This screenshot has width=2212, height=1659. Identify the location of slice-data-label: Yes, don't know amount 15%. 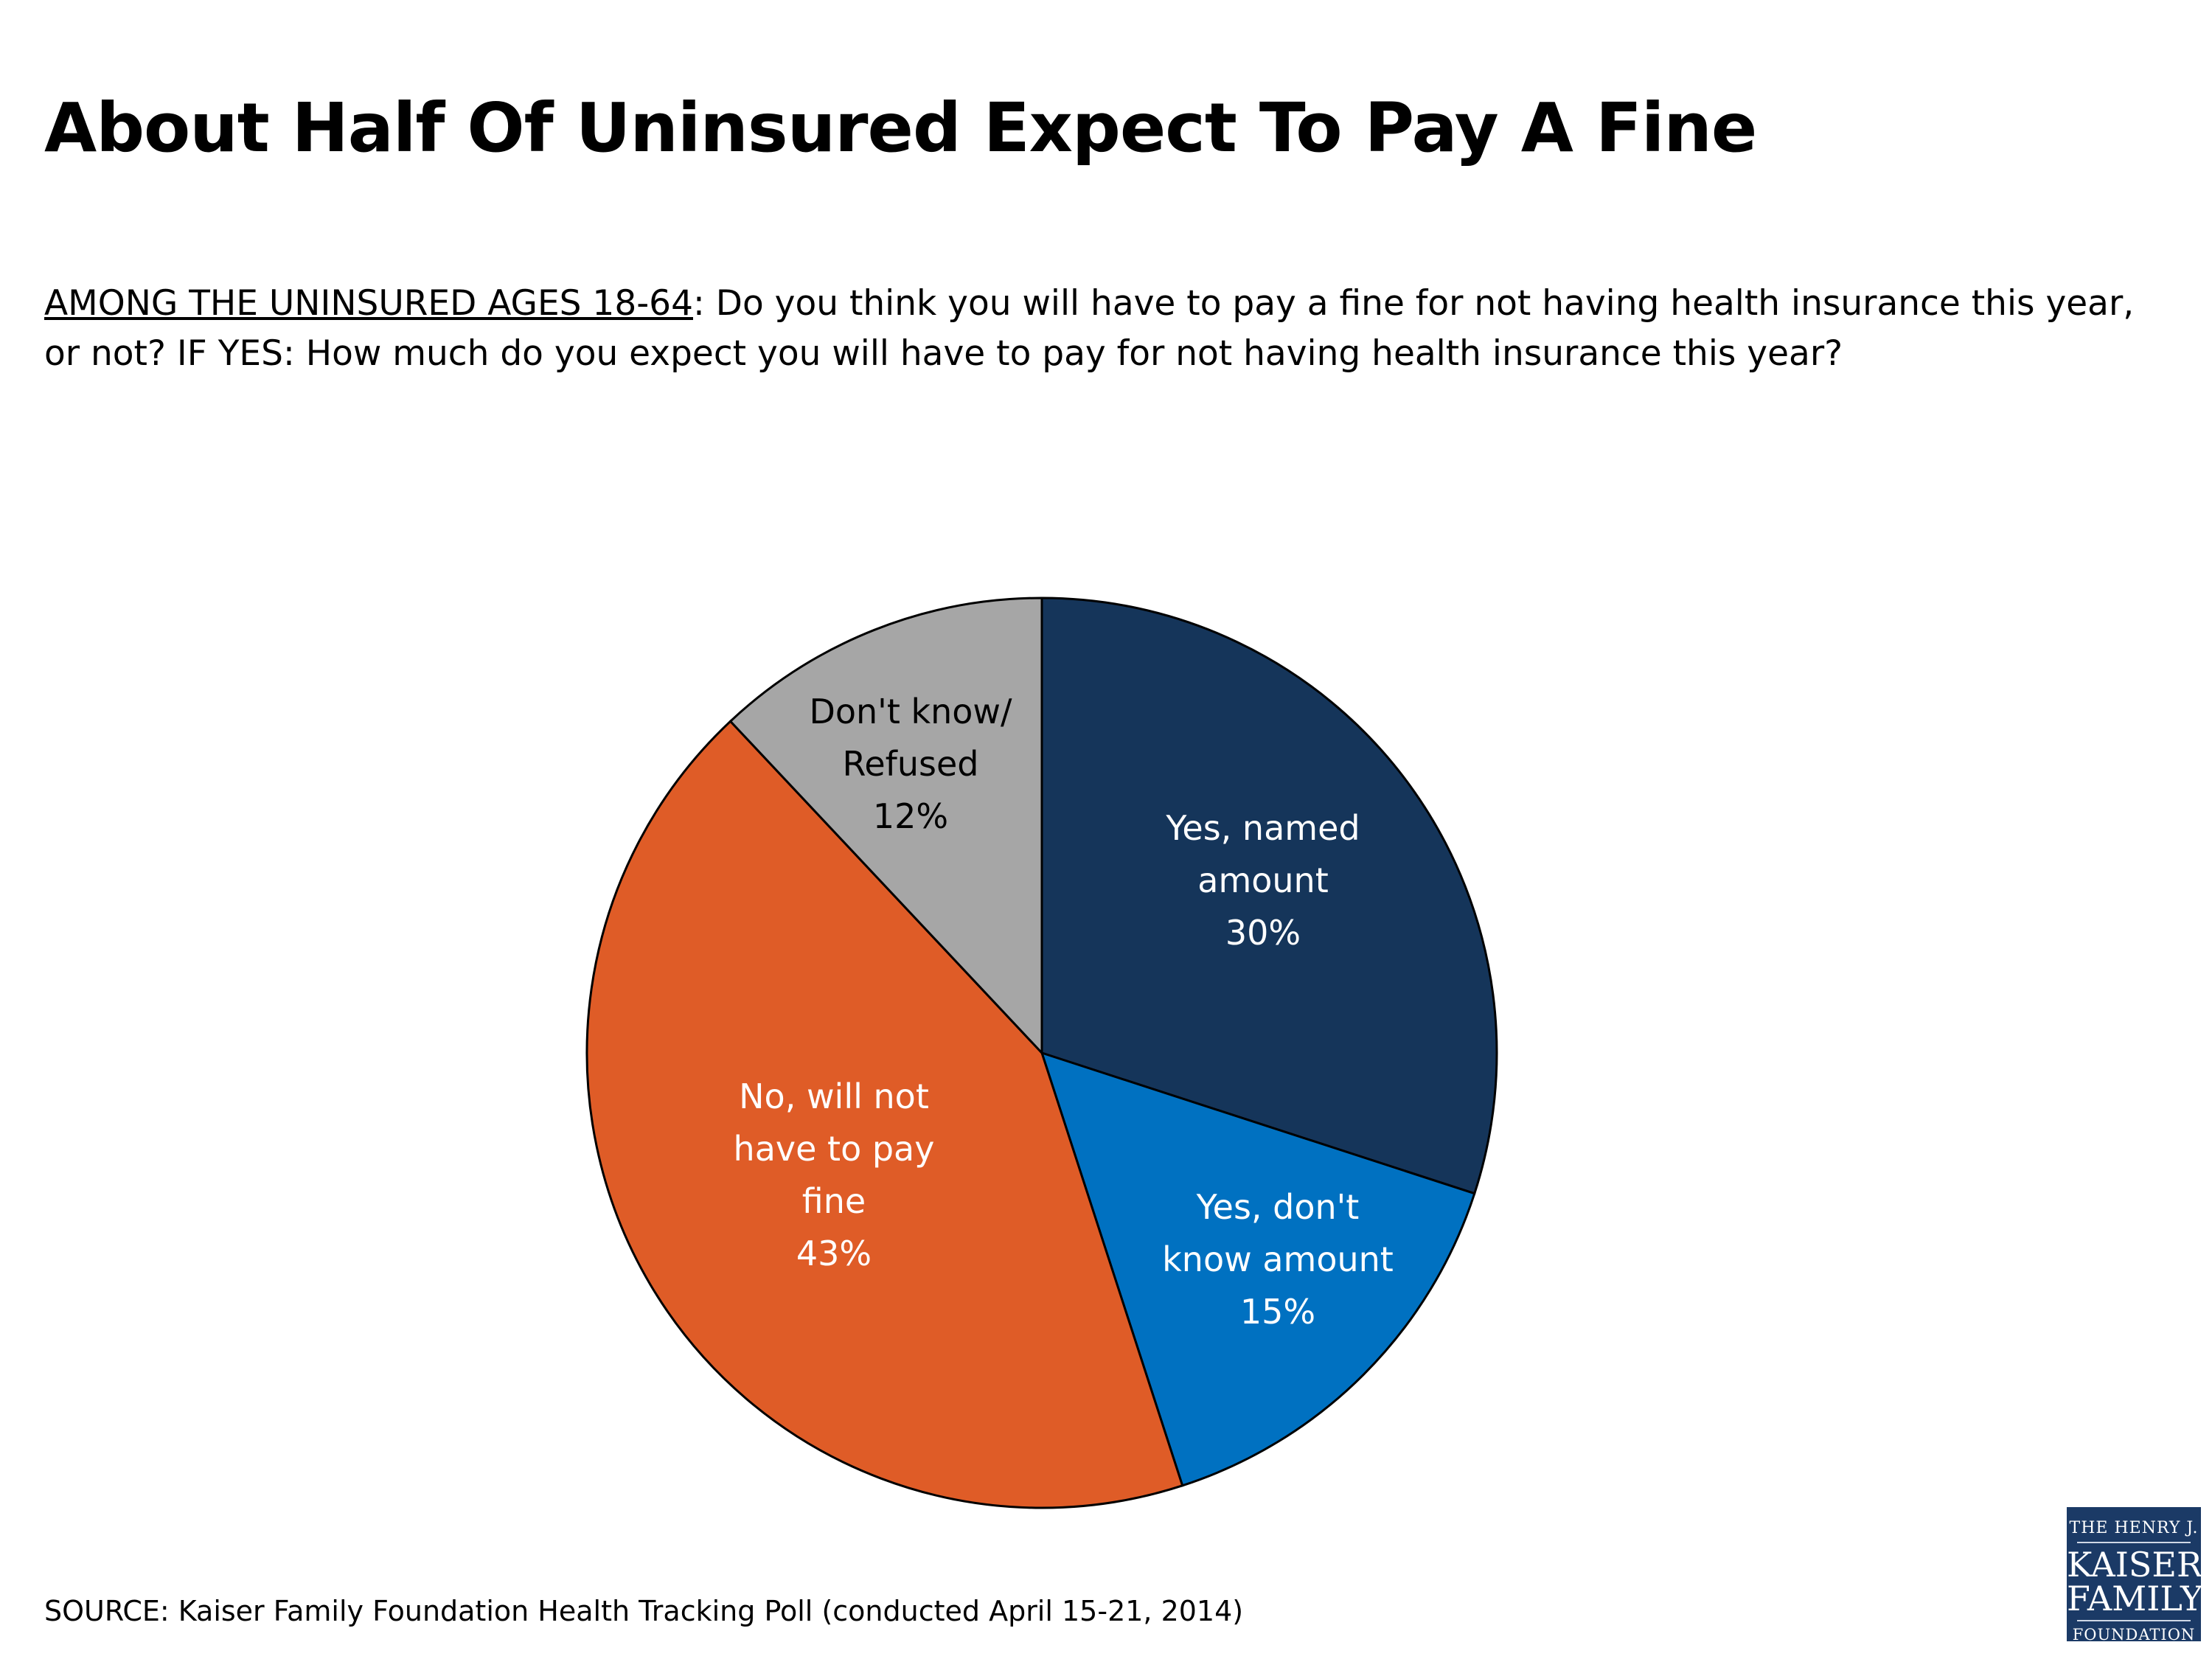
(1278, 1259).